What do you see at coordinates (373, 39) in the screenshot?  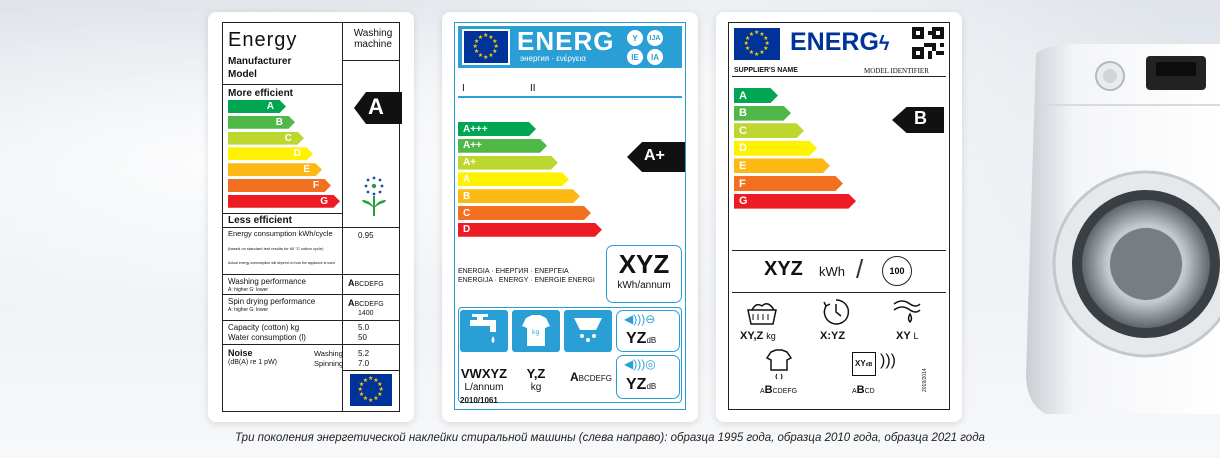 I see `appliance-type: Washing machine` at bounding box center [373, 39].